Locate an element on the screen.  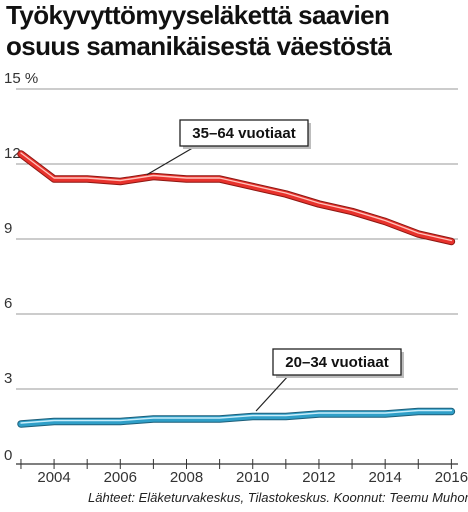
x-tick-label-2008: 2008 is located at coordinates (186, 477).